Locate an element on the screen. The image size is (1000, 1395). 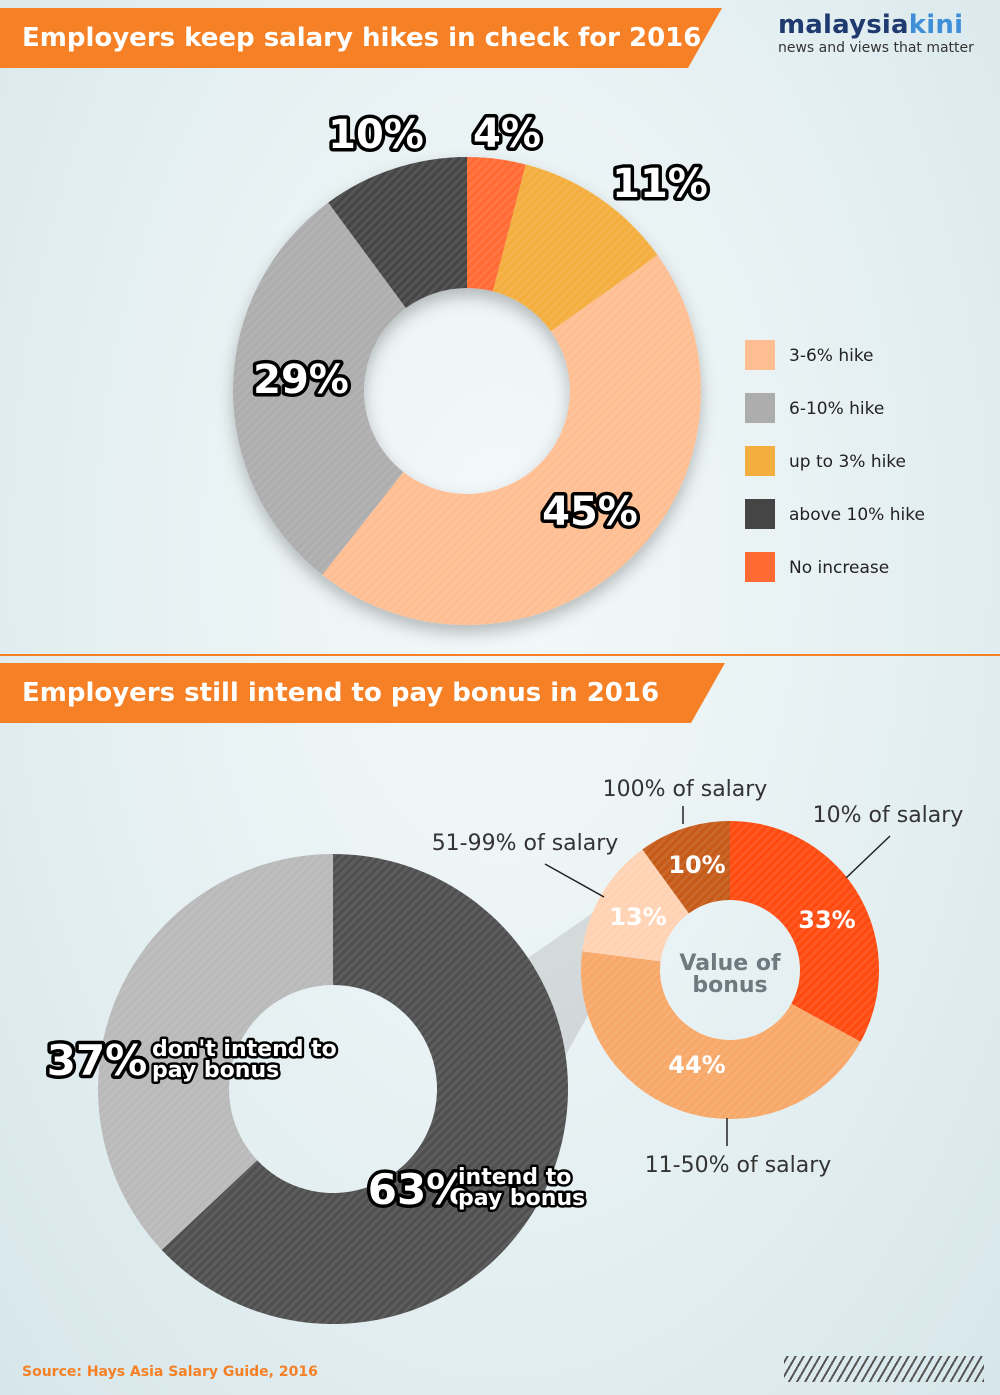
legend-label: above 10% hike is located at coordinates (857, 515).